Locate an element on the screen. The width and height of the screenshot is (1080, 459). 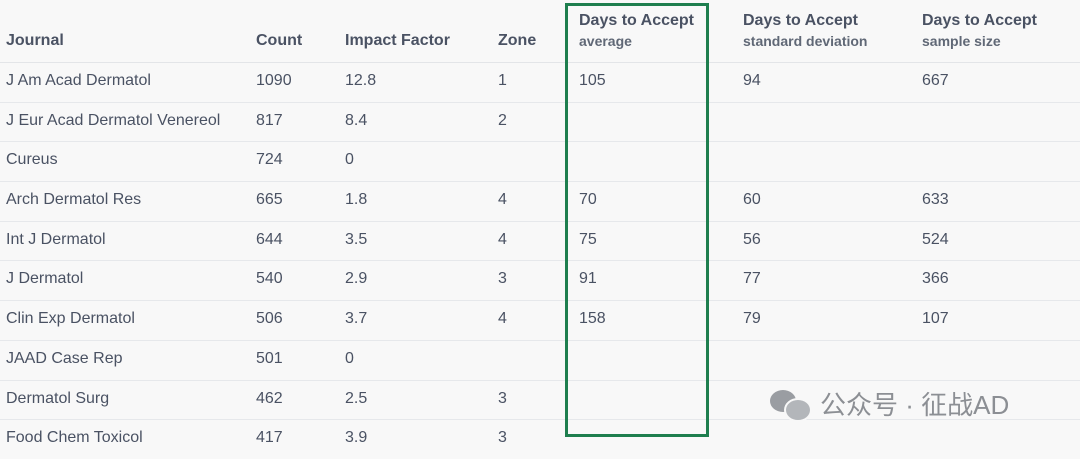
header-count: Count is located at coordinates (279, 40).